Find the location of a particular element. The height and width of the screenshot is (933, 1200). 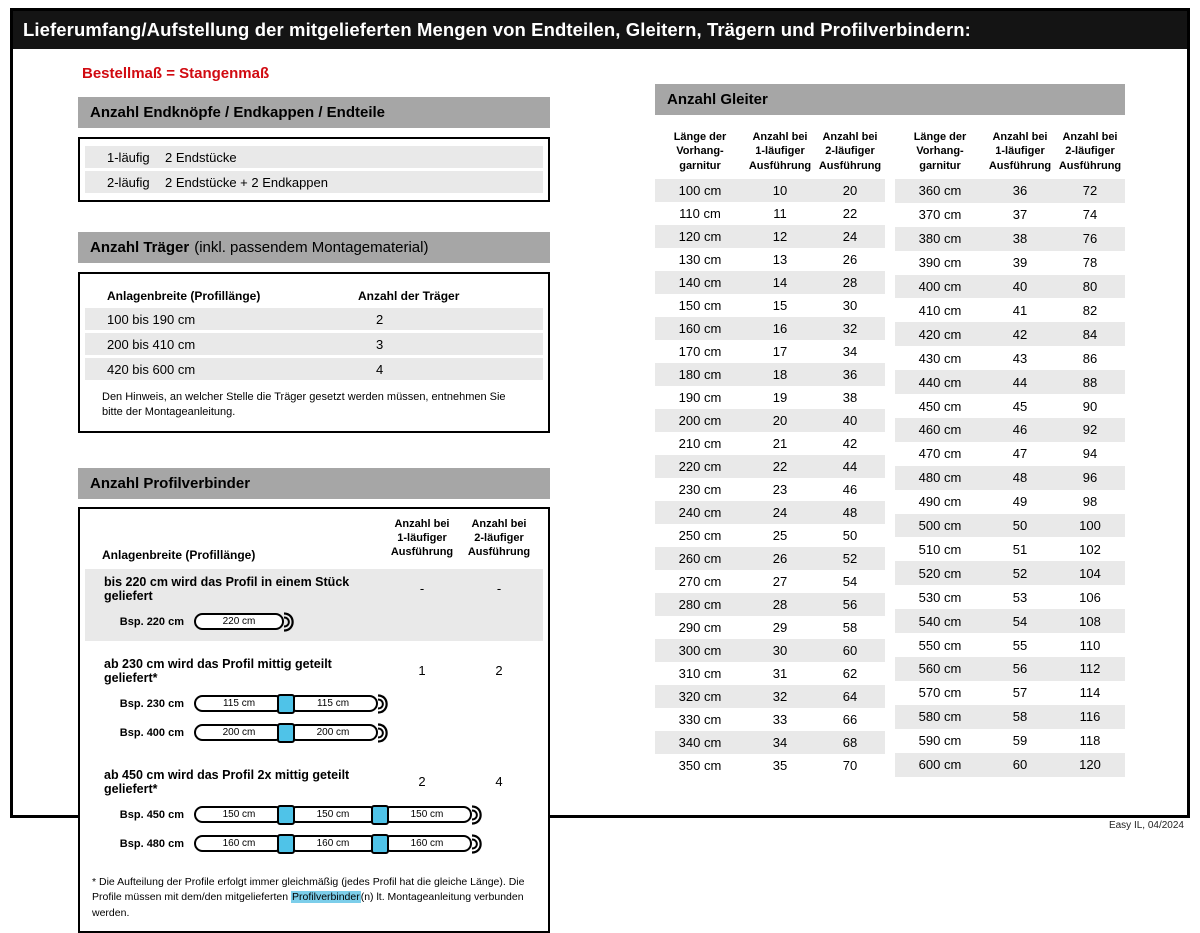

document-footer: Easy IL, 04/2024 is located at coordinates (1146, 825).